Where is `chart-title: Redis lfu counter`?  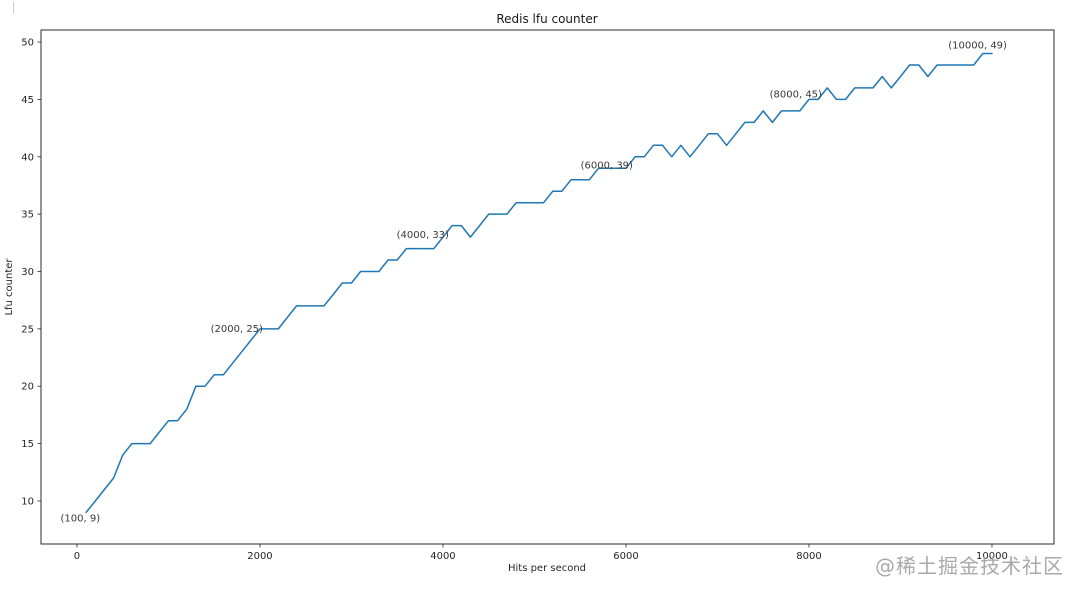 chart-title: Redis lfu counter is located at coordinates (546, 19).